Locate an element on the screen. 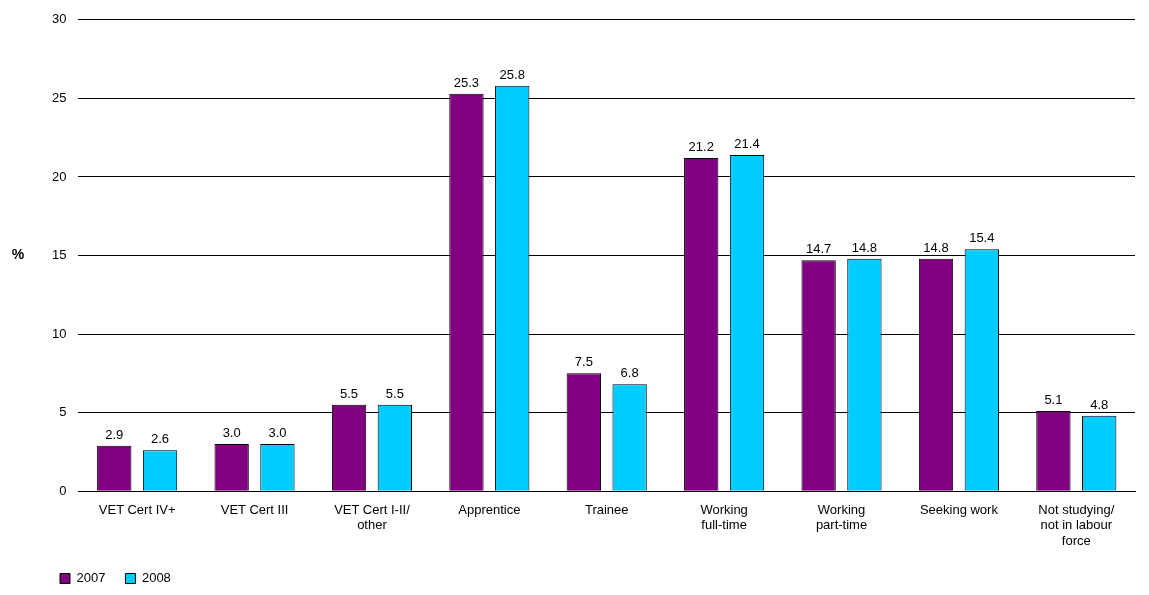 Image resolution: width=1149 pixels, height=595 pixels. data-label: 5.1 is located at coordinates (1053, 400).